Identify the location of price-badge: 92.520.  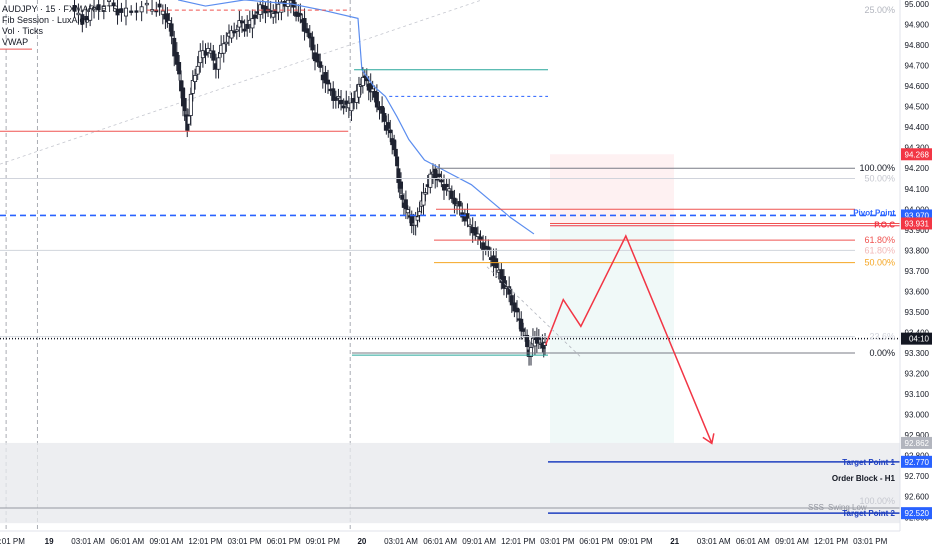
(916, 513).